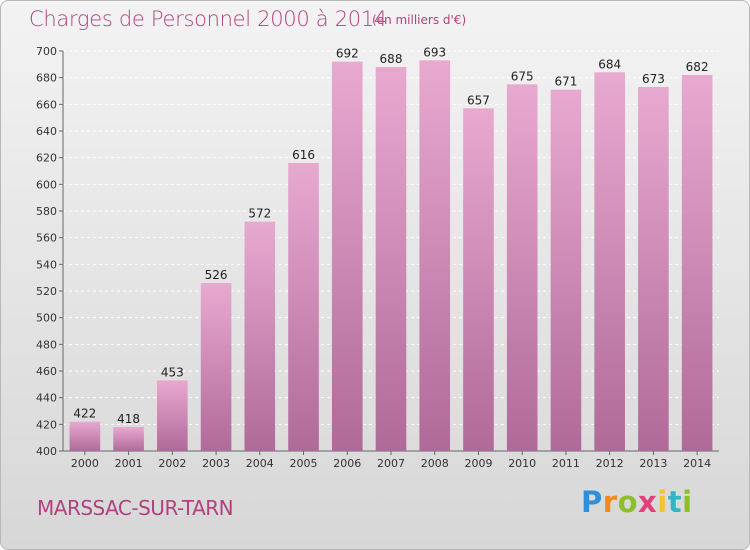 The height and width of the screenshot is (550, 750). I want to click on bar-value-label: 526, so click(216, 275).